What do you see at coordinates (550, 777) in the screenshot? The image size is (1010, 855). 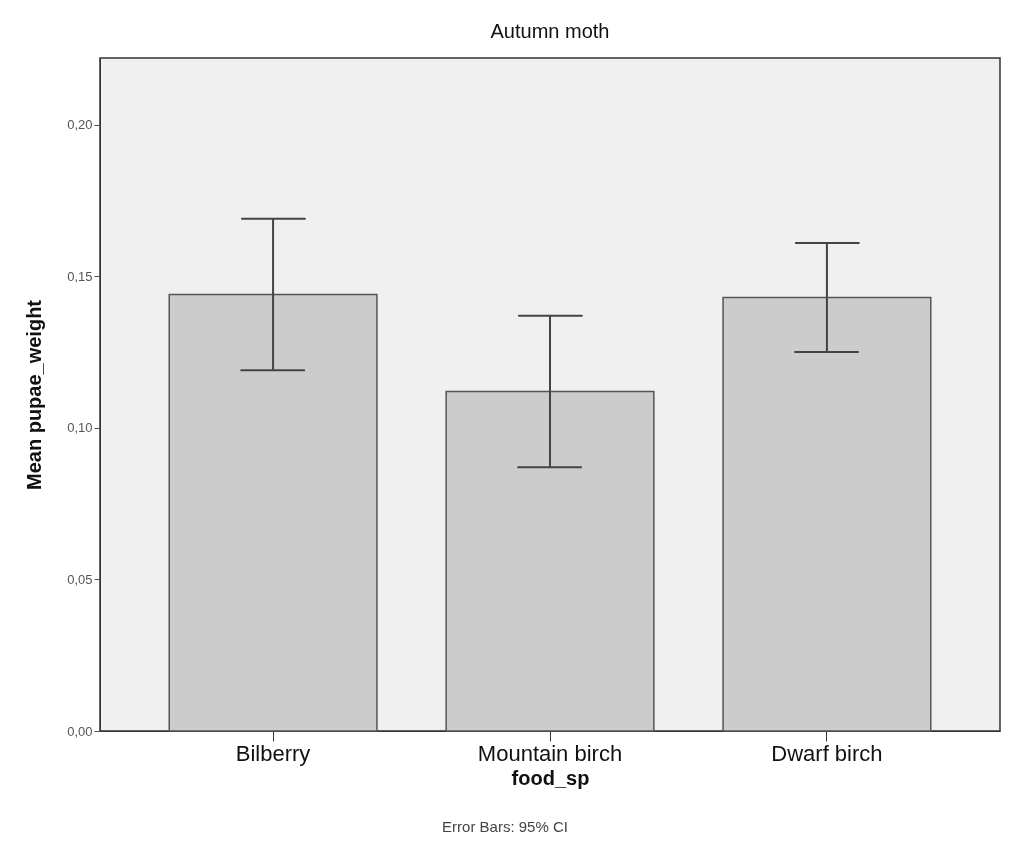 I see `x-axis-title: food_sp` at bounding box center [550, 777].